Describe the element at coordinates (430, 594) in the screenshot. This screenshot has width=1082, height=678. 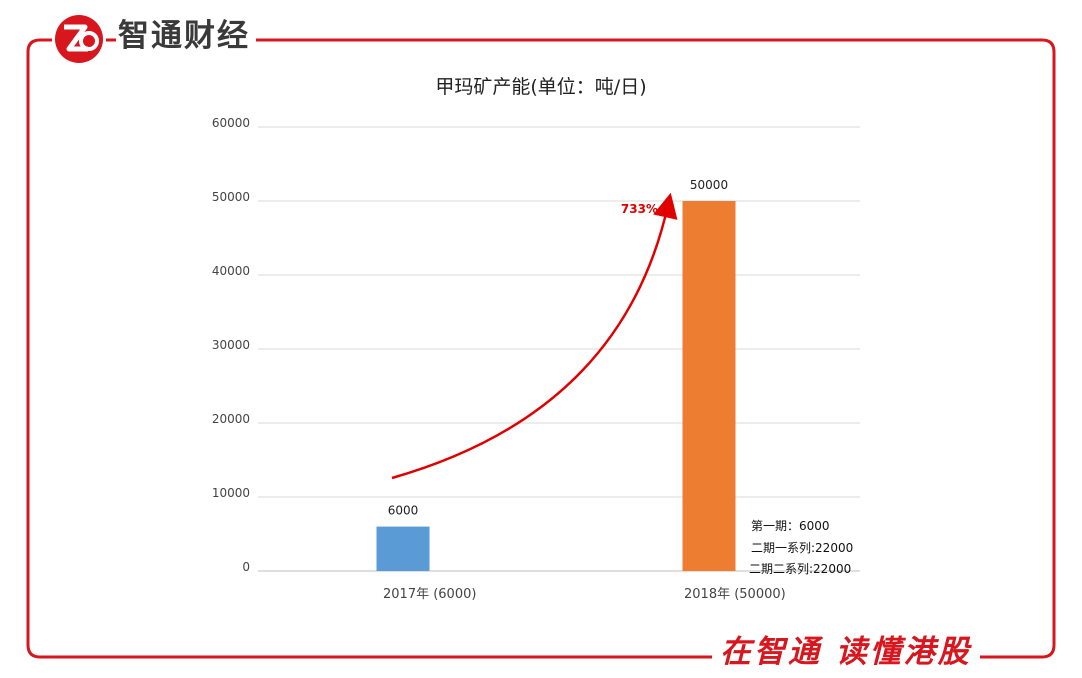
I see `x-category-label: 2017年 (6000)` at that location.